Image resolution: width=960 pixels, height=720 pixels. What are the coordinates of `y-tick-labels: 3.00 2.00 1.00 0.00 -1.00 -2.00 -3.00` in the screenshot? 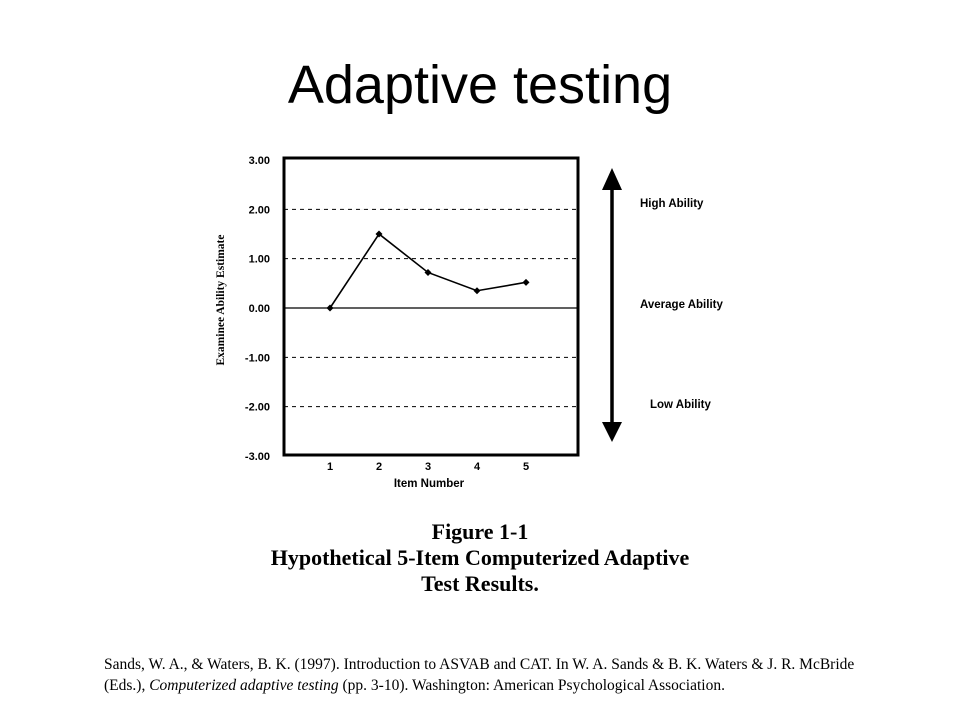 It's located at (257, 309).